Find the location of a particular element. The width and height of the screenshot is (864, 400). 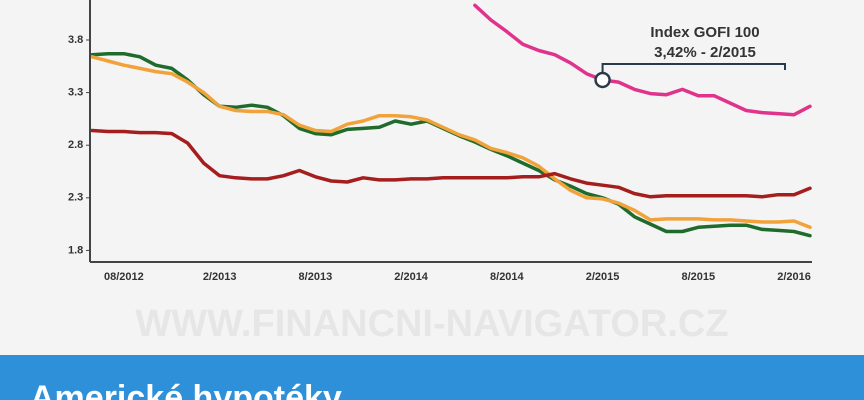

x-tick-label: 2/2016 is located at coordinates (794, 277).